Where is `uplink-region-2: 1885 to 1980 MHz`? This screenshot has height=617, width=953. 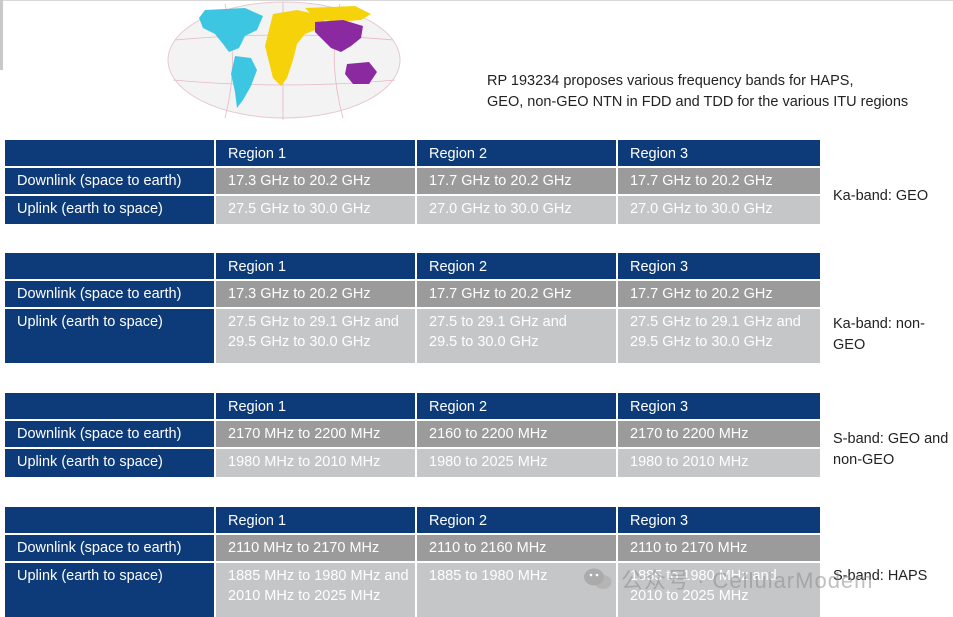 uplink-region-2: 1885 to 1980 MHz is located at coordinates (516, 590).